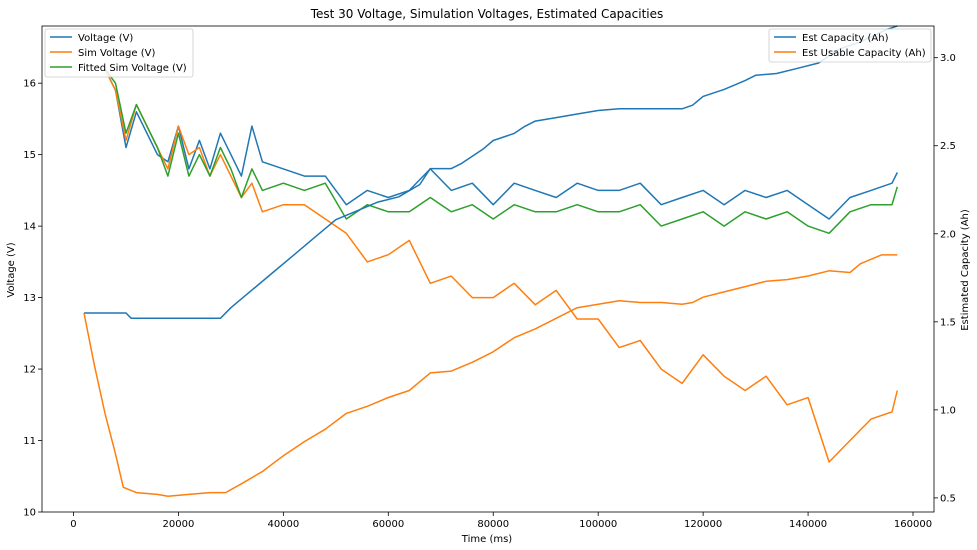  Describe the element at coordinates (493, 524) in the screenshot. I see `x-tick-label: 80000` at that location.